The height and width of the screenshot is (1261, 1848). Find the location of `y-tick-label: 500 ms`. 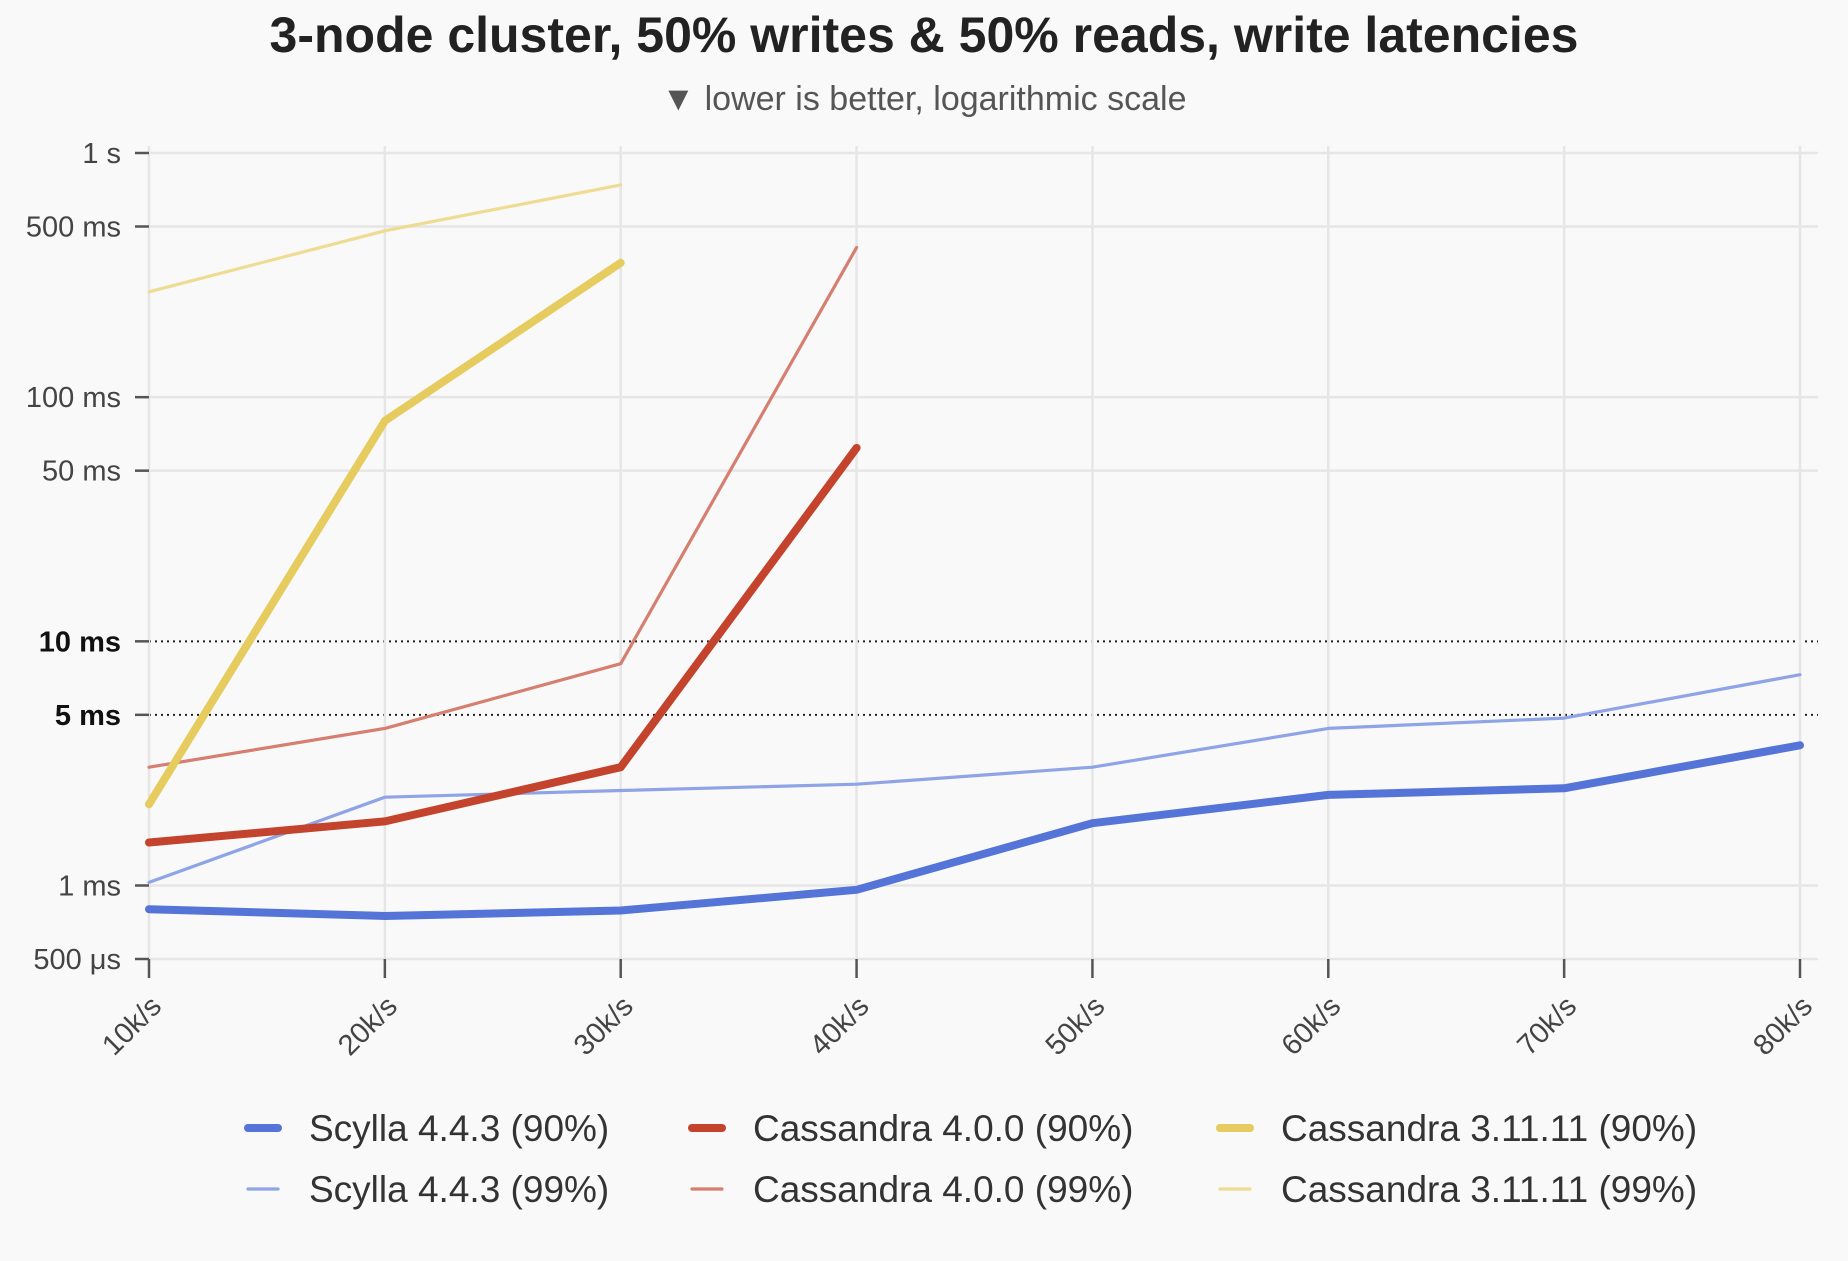

y-tick-label: 500 ms is located at coordinates (73, 228).